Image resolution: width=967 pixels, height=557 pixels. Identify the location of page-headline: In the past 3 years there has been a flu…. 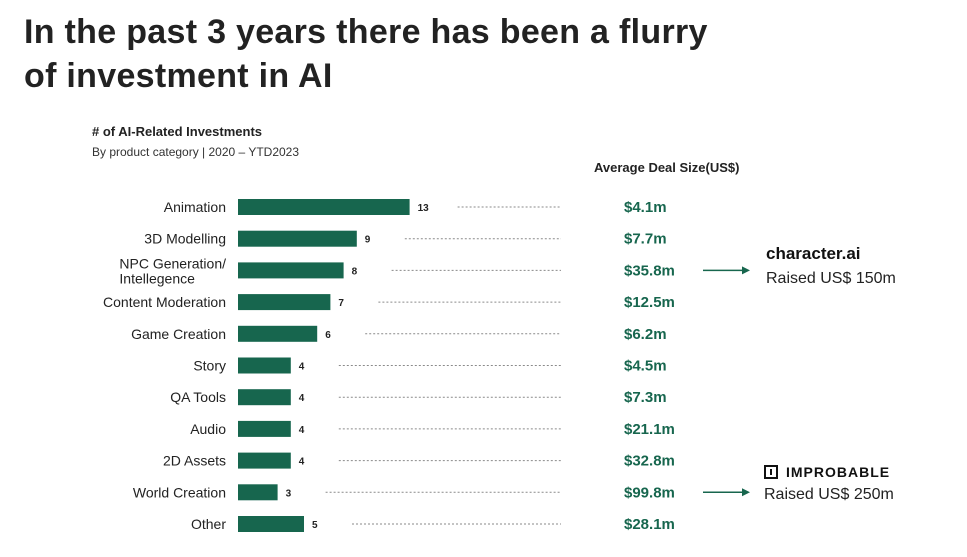
(366, 54).